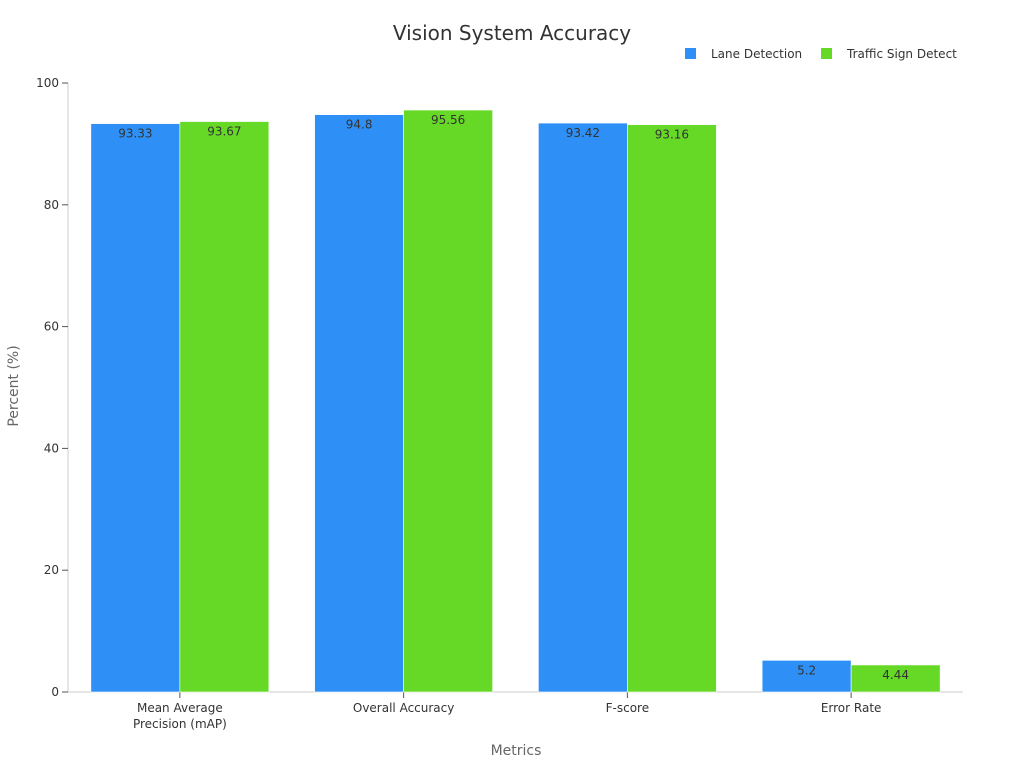 Image resolution: width=1024 pixels, height=772 pixels. What do you see at coordinates (359, 125) in the screenshot?
I see `bar-value-label: 94.8` at bounding box center [359, 125].